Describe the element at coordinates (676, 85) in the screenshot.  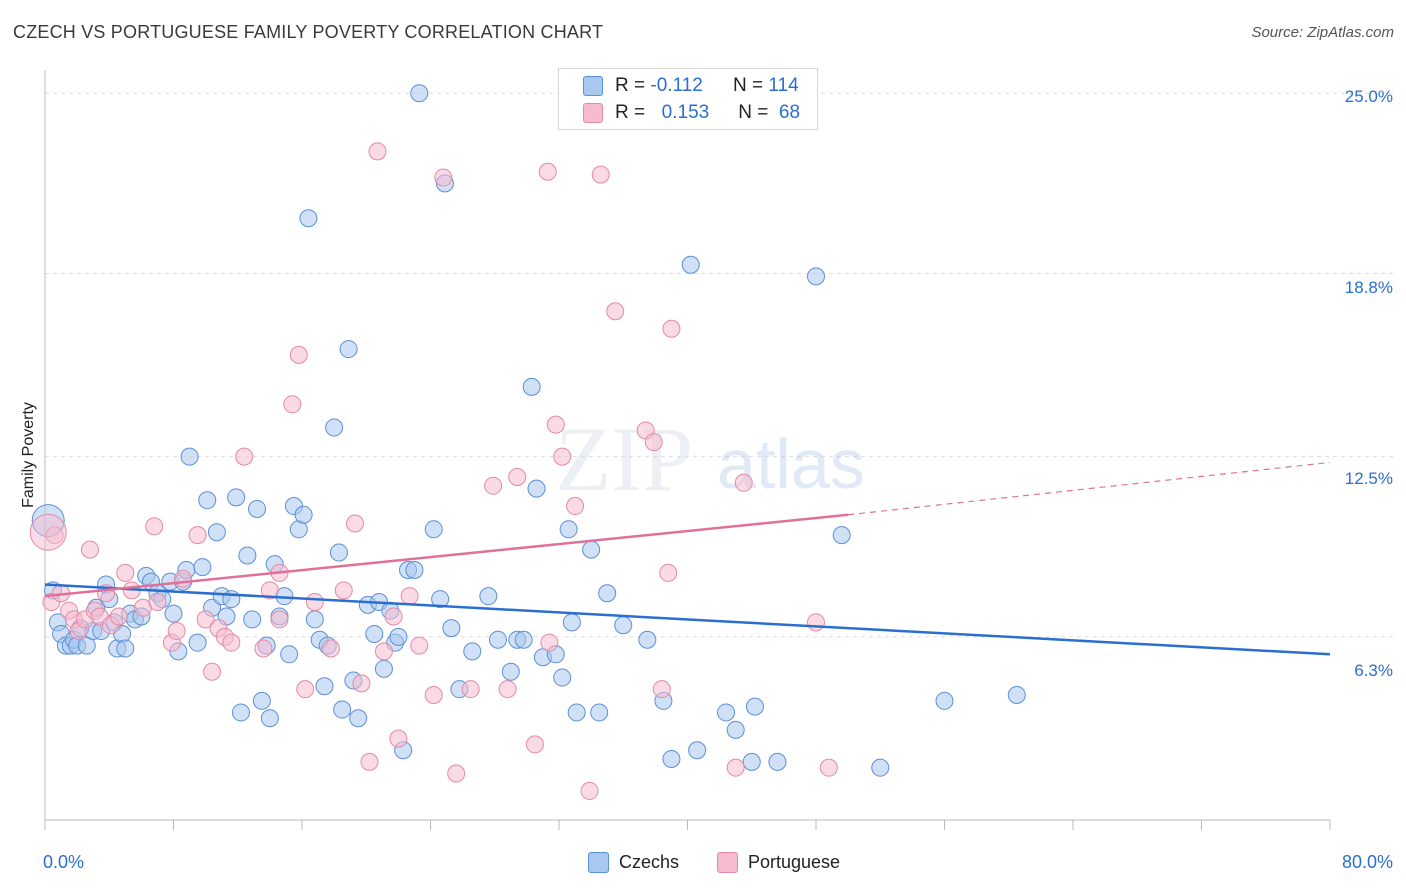
I see `r-value-czechs: -0.112` at that location.